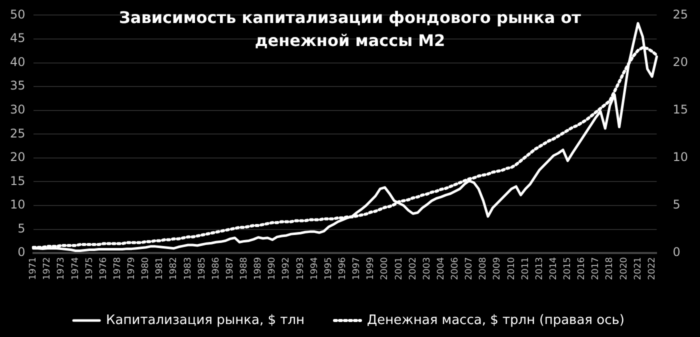 Image resolution: width=700 pixels, height=337 pixels. What do you see at coordinates (568, 268) in the screenshot?
I see `x-tick-label: 2015` at bounding box center [568, 268].